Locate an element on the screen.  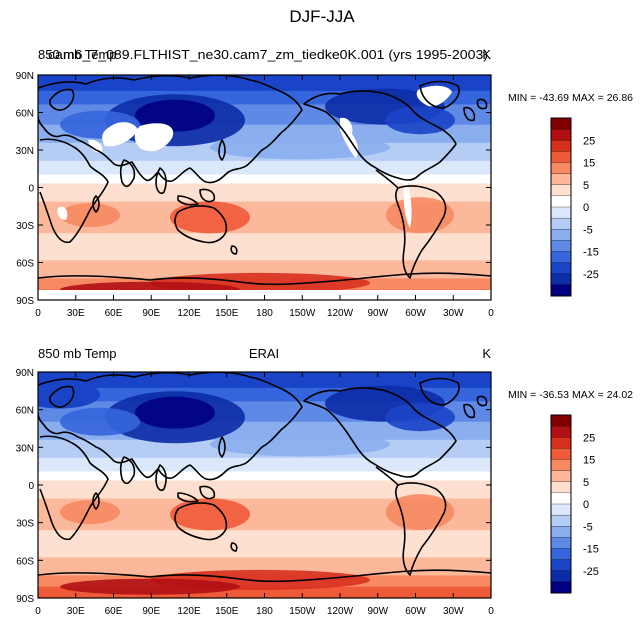
lat-tick-label: 60N is located at coordinates (25, 114).